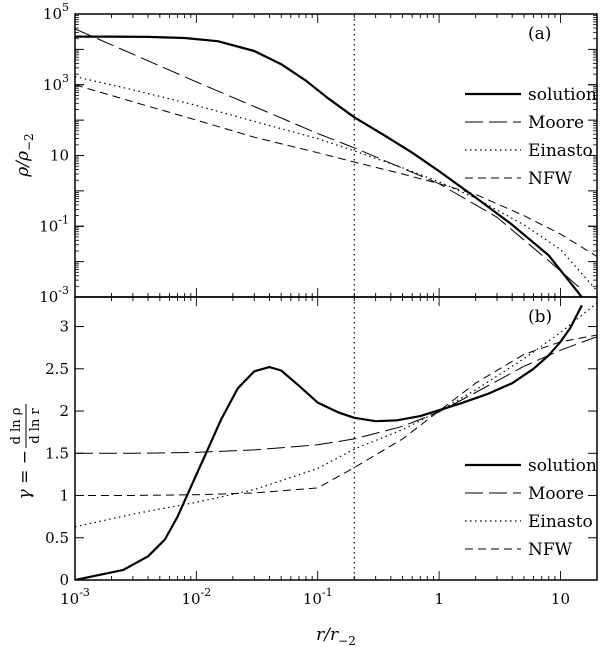  What do you see at coordinates (539, 34) in the screenshot?
I see `panel-a-tag: (a)` at bounding box center [539, 34].